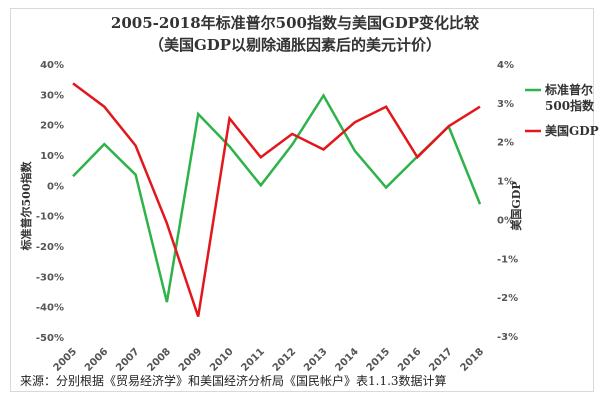 The height and width of the screenshot is (400, 608). I want to click on legend-label-sp500-line2: 500指数, so click(570, 105).